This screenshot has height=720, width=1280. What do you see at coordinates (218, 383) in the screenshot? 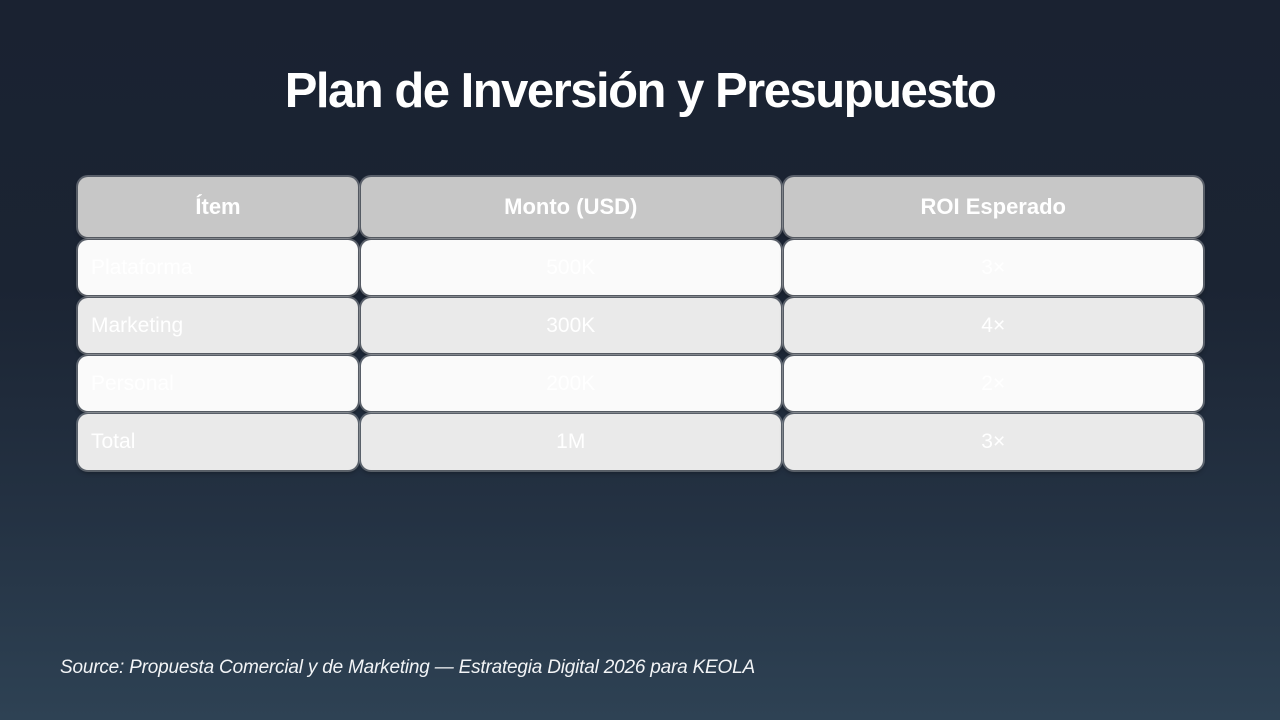
I see `table-cell-item: Personal` at bounding box center [218, 383].